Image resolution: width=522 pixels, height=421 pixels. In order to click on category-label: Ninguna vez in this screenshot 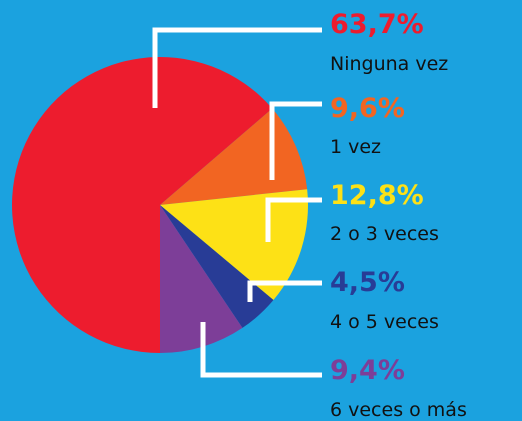, I will do `click(389, 64)`.